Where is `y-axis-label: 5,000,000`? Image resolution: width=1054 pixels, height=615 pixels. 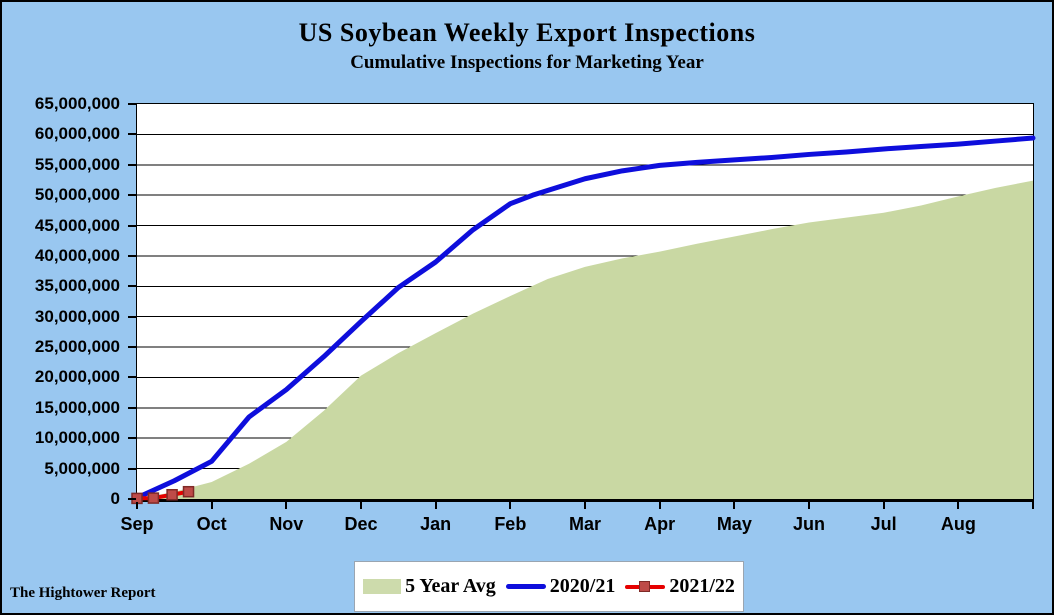 y-axis-label: 5,000,000 is located at coordinates (82, 468).